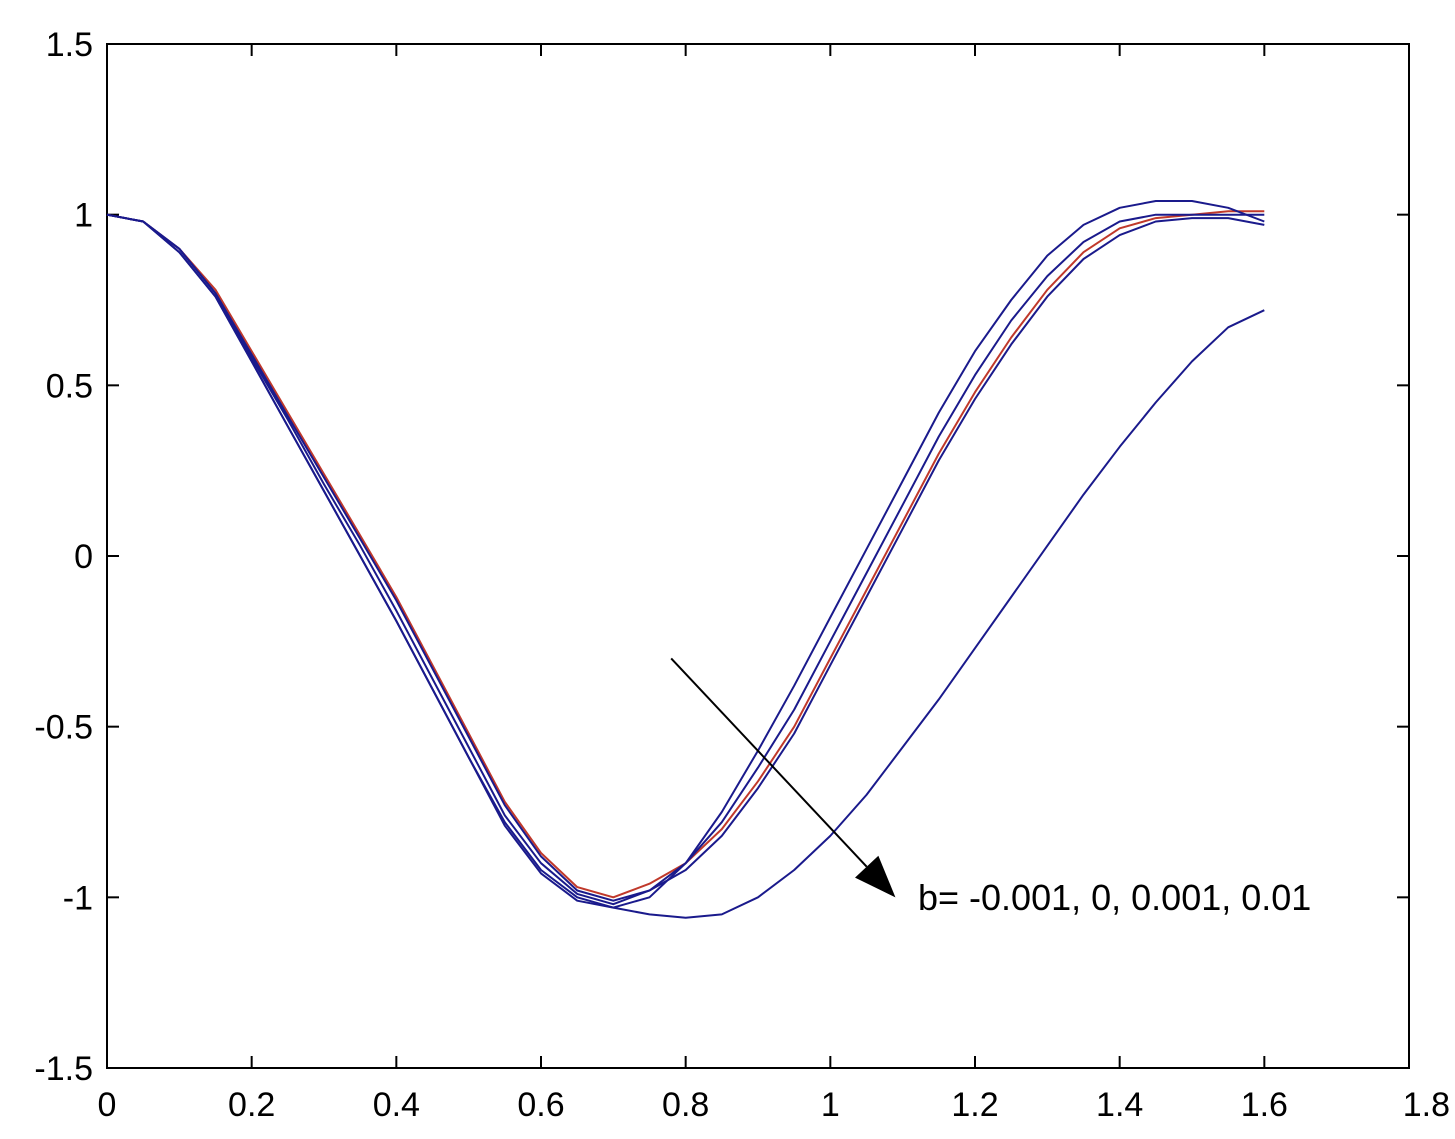 This screenshot has width=1455, height=1139. Describe the element at coordinates (78, 898) in the screenshot. I see `y-tick-label: -1` at that location.